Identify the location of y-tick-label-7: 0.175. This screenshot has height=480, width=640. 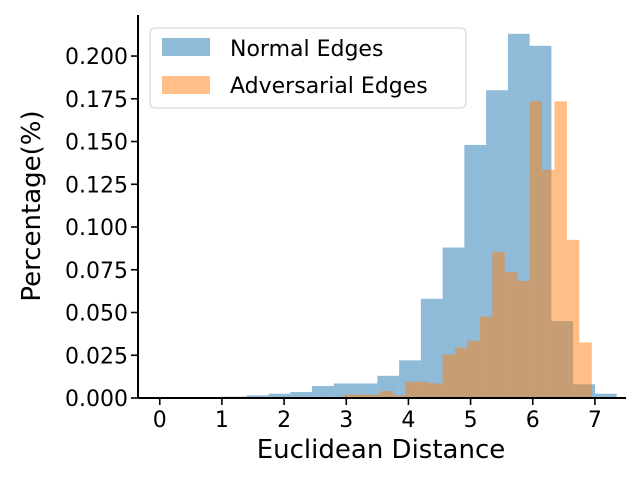
(96, 100).